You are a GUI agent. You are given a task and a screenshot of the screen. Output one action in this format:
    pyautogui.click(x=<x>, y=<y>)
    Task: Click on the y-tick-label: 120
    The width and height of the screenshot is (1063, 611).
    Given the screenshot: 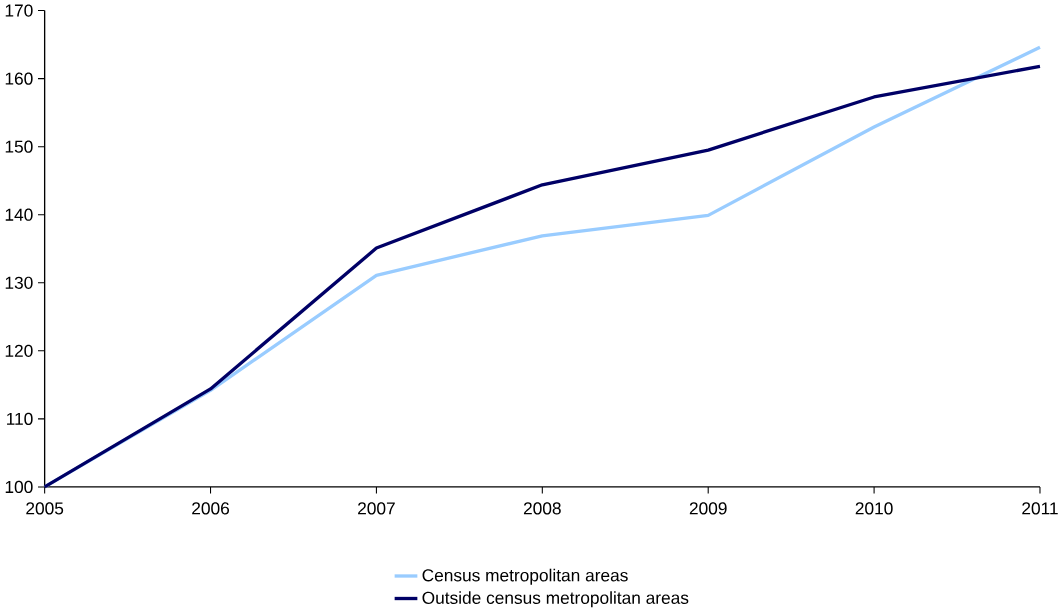 What is the action you would take?
    pyautogui.click(x=19, y=350)
    